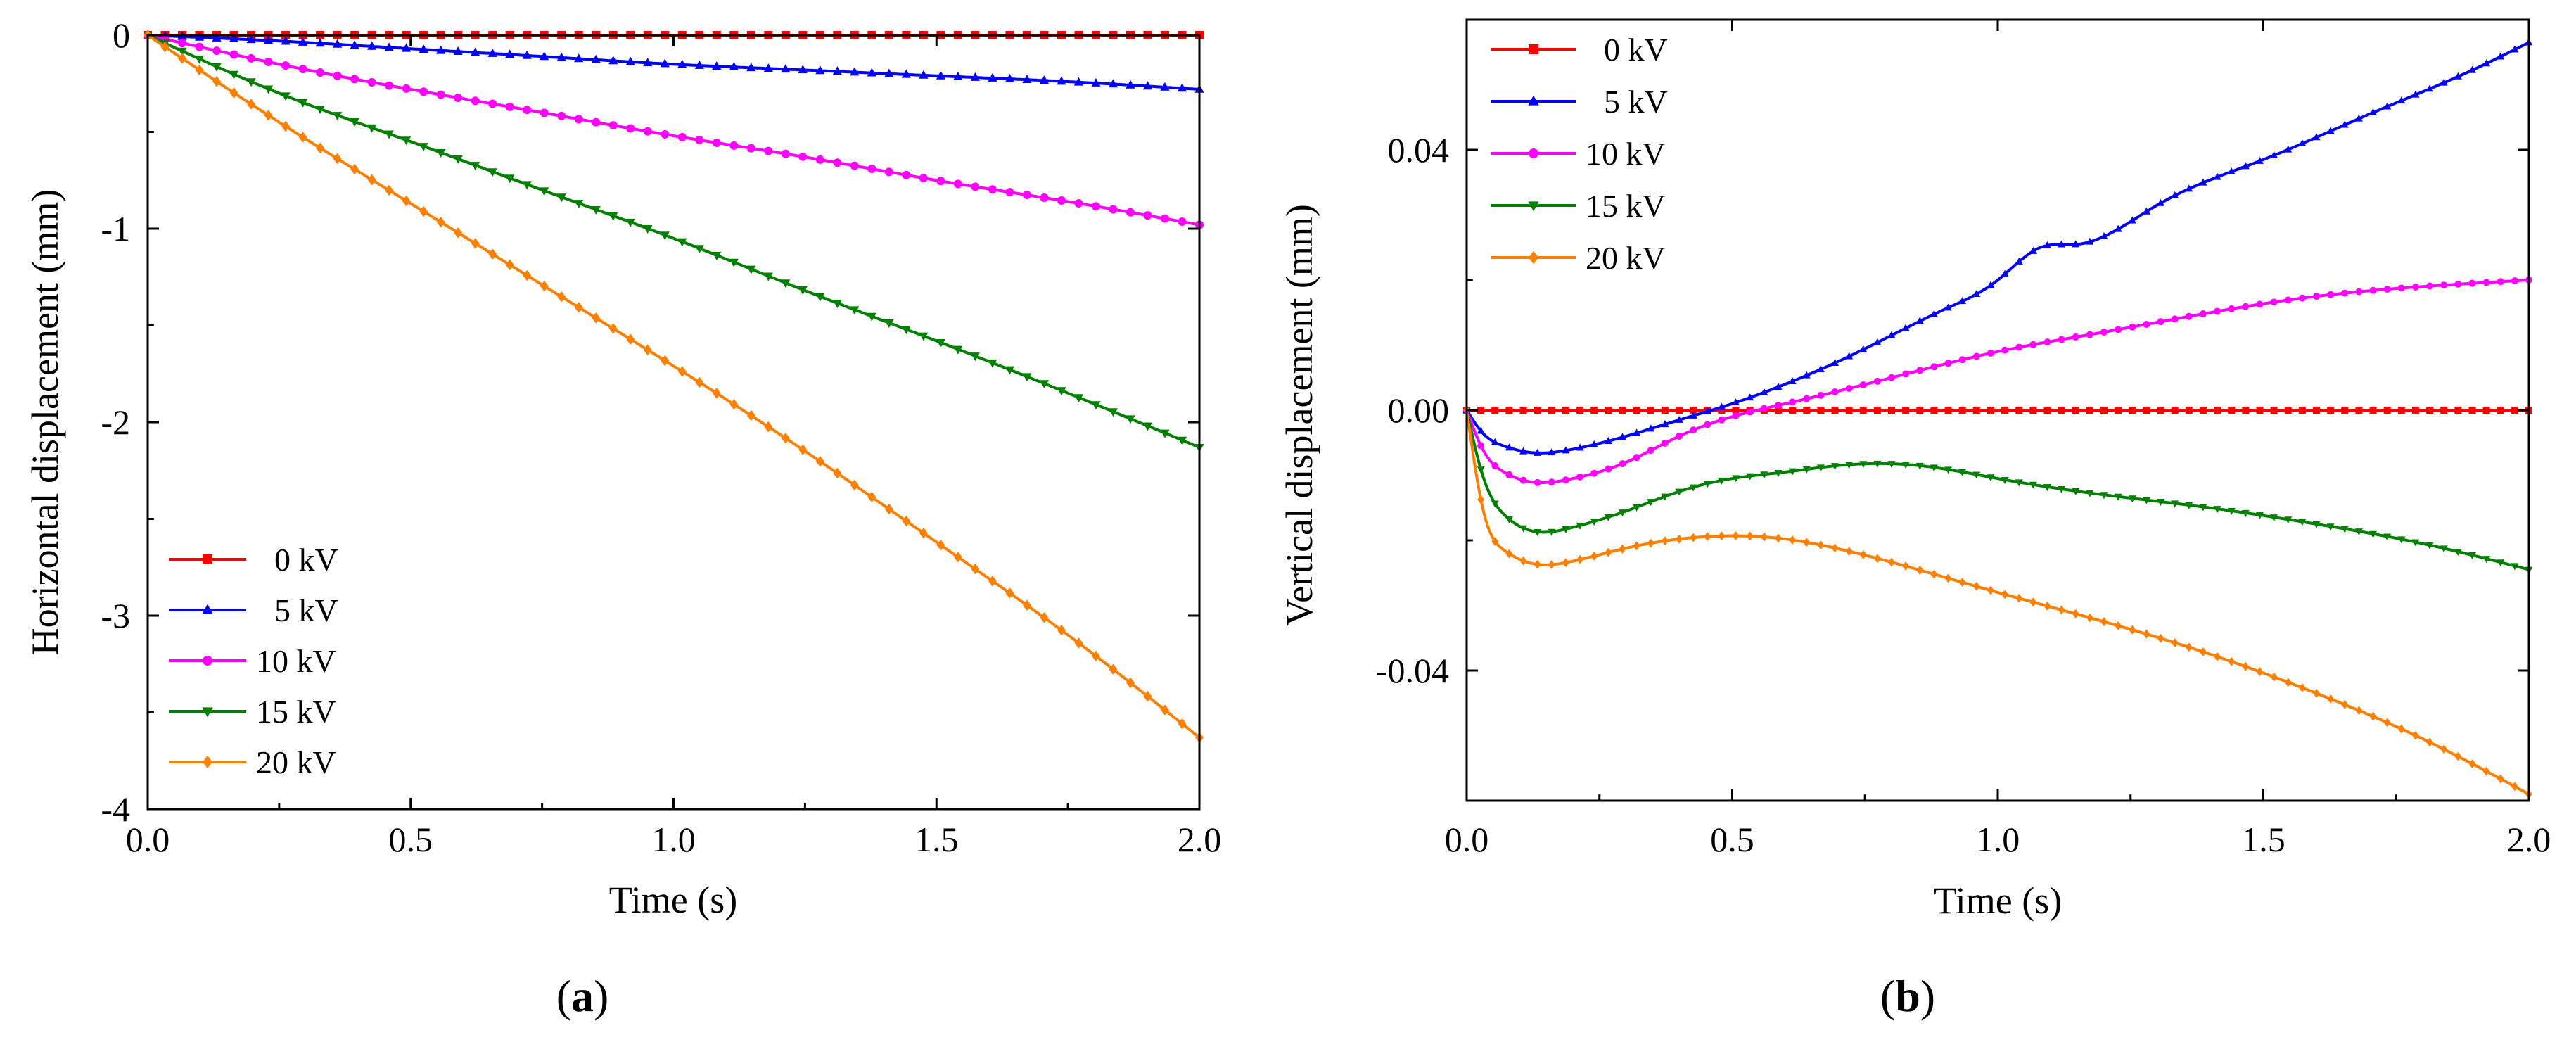 This screenshot has height=1042, width=2576. I want to click on panel-b-legend-label: 15 kV, so click(1626, 206).